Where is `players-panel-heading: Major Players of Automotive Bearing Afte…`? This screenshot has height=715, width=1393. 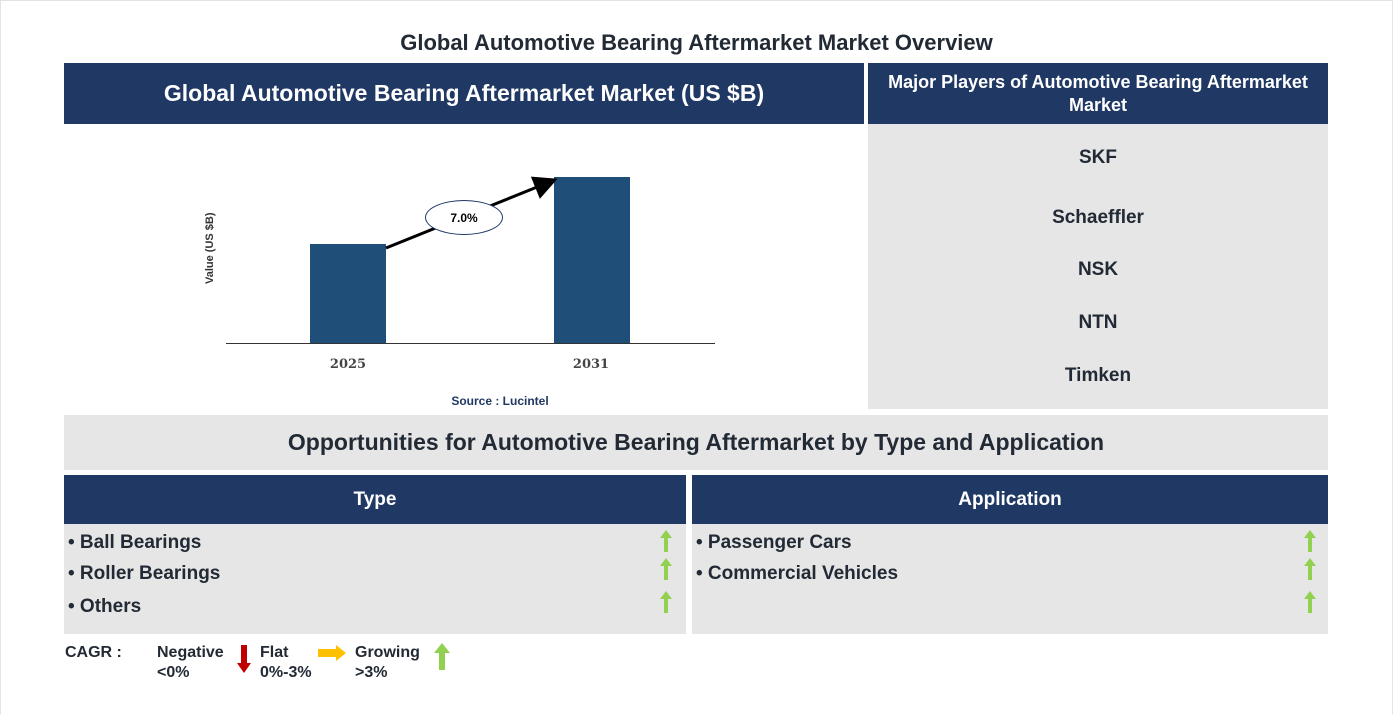
players-panel-heading: Major Players of Automotive Bearing Afte… is located at coordinates (1098, 93).